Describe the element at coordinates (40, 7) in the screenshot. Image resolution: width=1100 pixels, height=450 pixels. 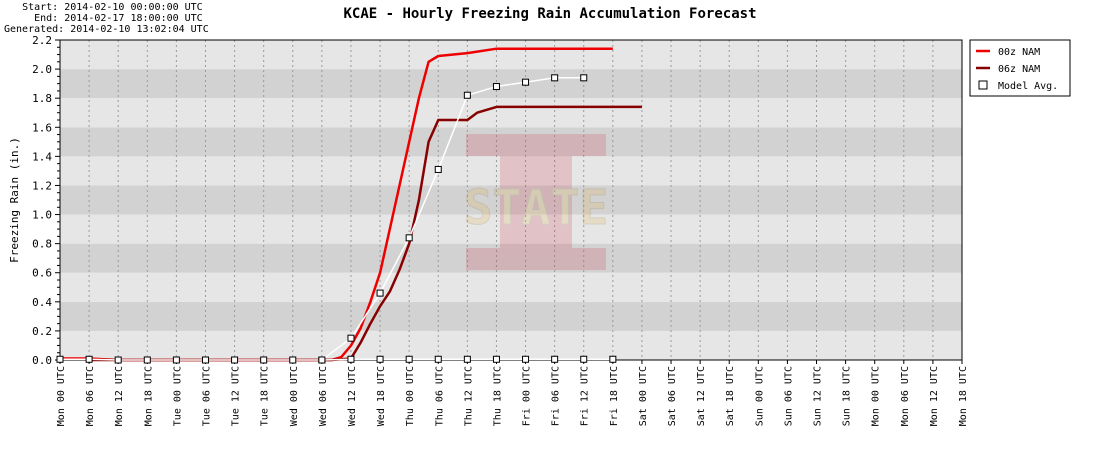
I see `start-label: Start:` at that location.